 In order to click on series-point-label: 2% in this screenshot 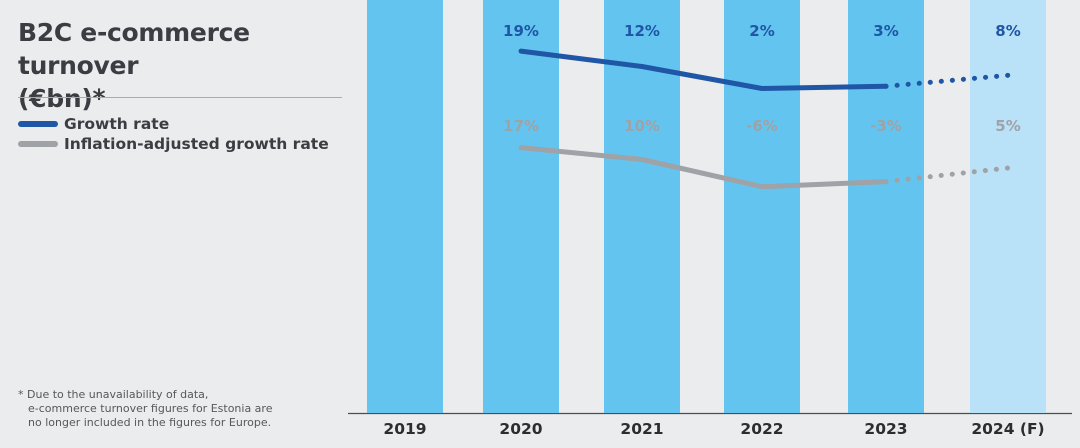, I will do `click(761, 31)`.